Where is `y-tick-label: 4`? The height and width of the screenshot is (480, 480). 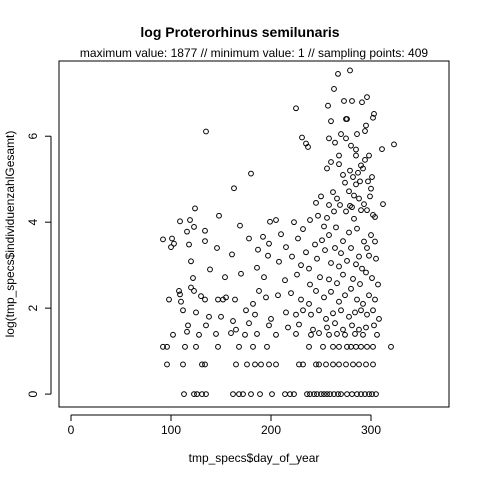 y-tick-label: 4 is located at coordinates (33, 222).